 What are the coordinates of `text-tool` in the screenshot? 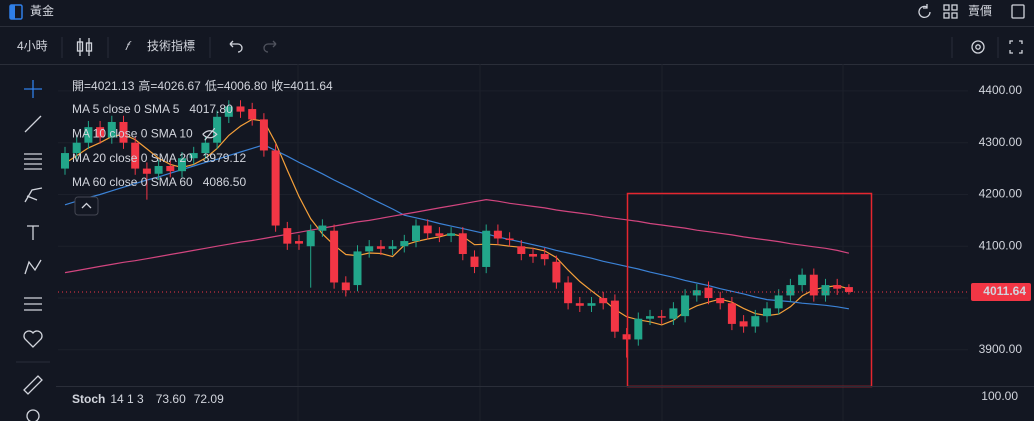 It's located at (33, 232).